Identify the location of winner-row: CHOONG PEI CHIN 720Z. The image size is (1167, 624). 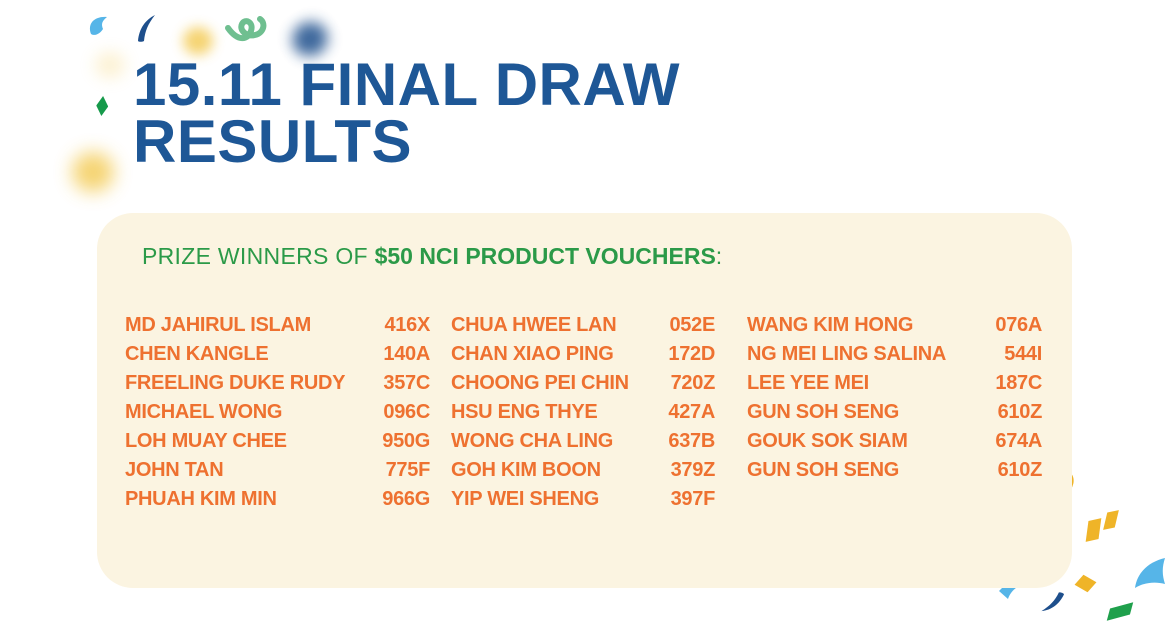
(583, 383).